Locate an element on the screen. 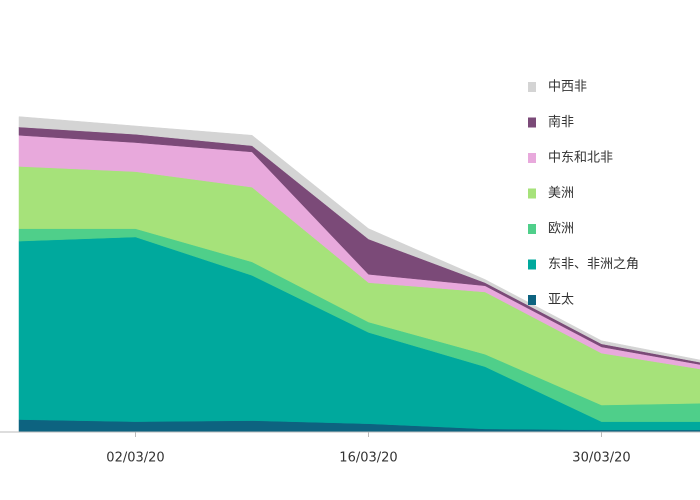  legend-label: 中西非 is located at coordinates (567, 87).